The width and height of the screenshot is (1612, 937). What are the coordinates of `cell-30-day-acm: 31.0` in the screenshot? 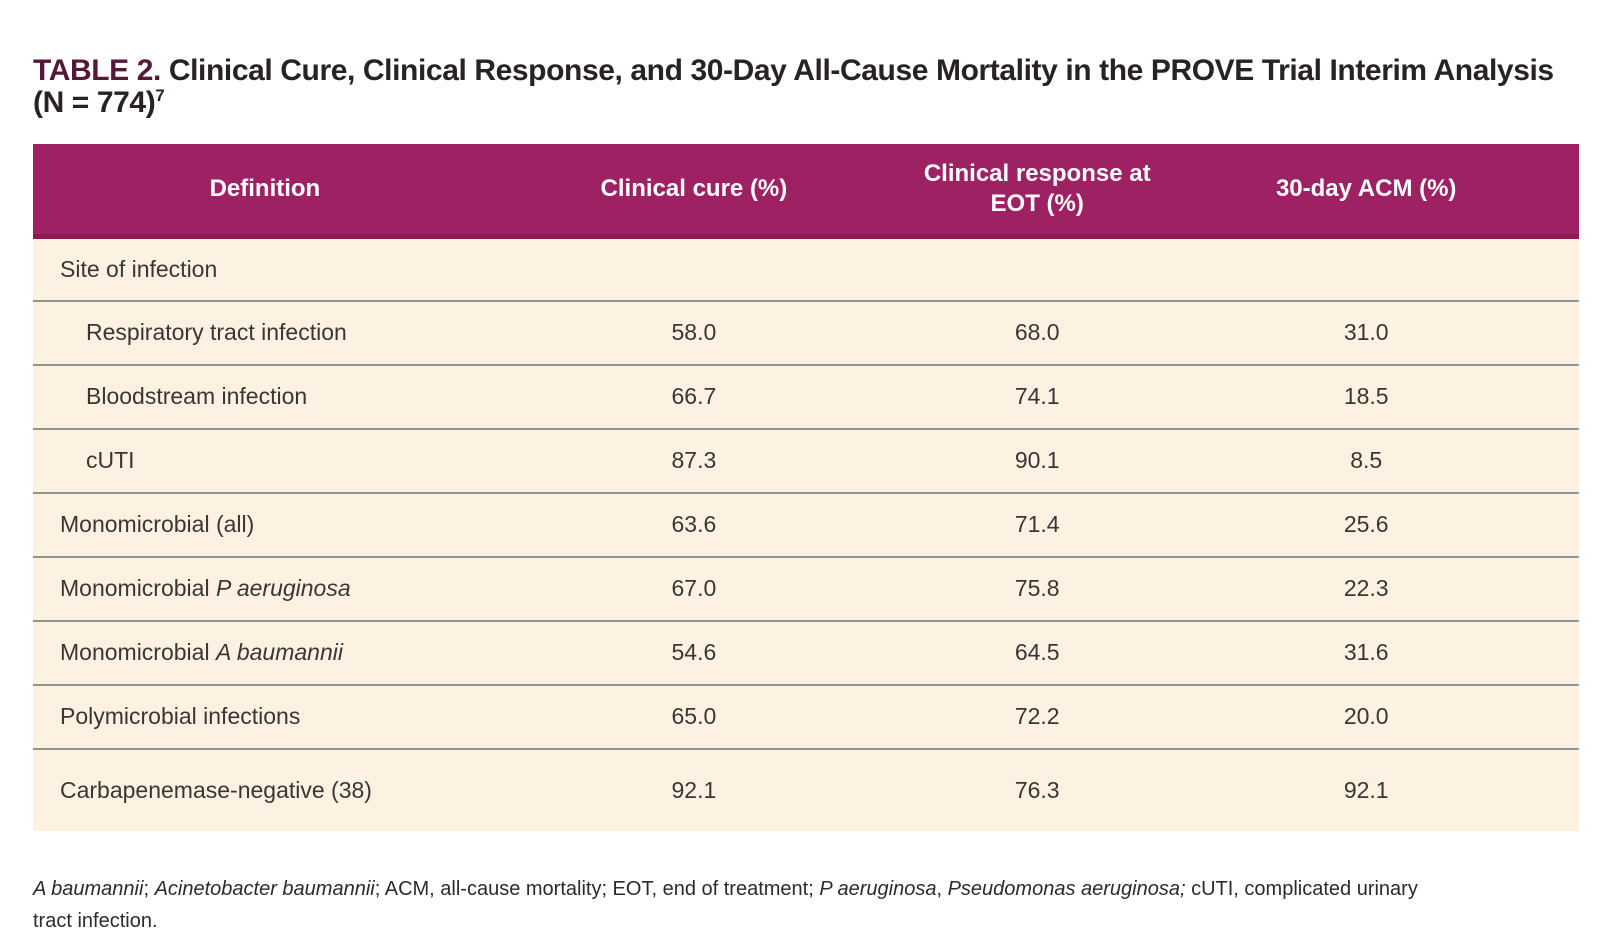 It's located at (1401, 332).